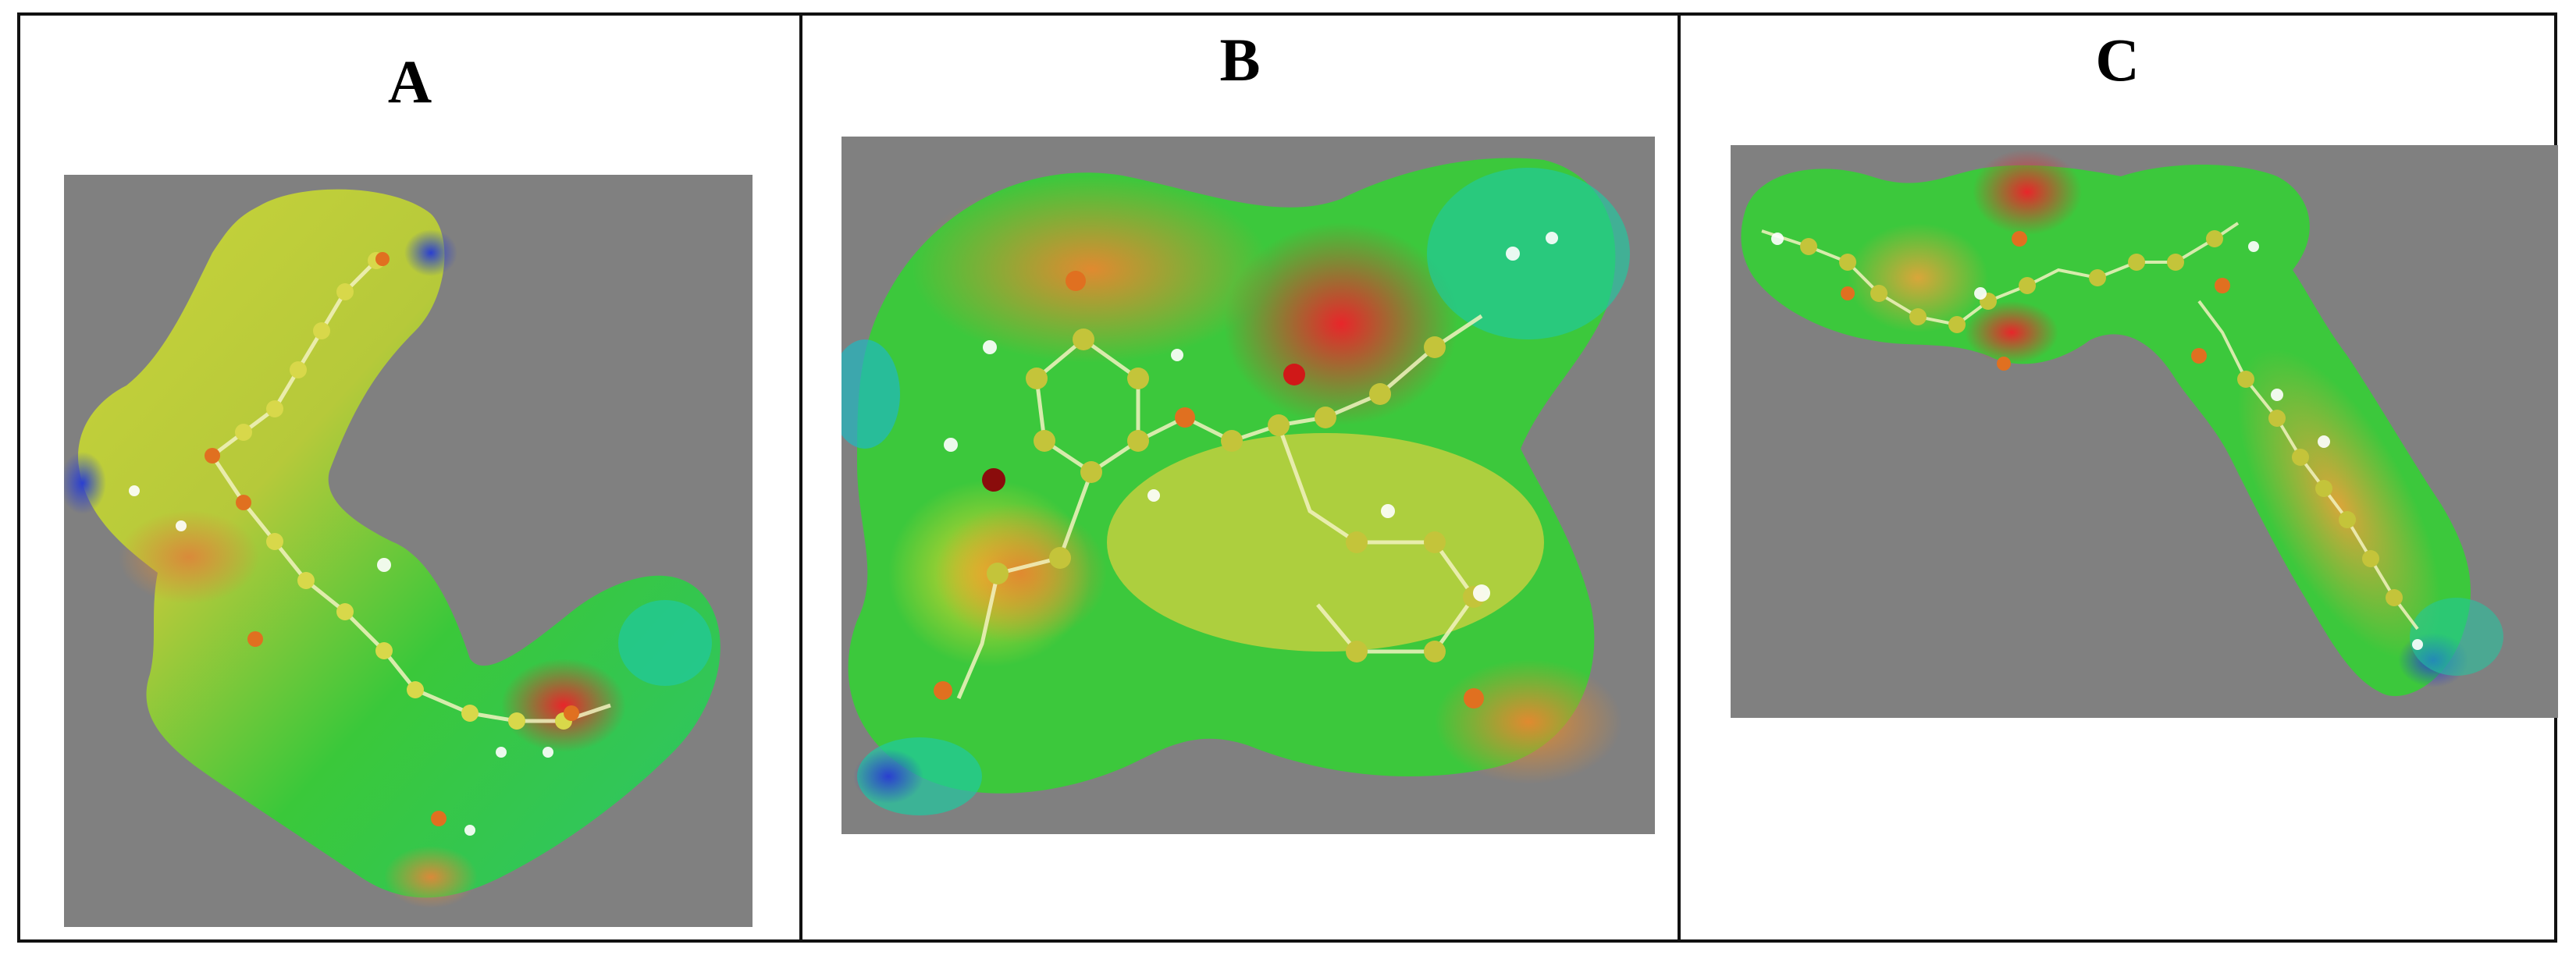 The image size is (2576, 966). I want to click on panel-c-label: C, so click(2117, 60).